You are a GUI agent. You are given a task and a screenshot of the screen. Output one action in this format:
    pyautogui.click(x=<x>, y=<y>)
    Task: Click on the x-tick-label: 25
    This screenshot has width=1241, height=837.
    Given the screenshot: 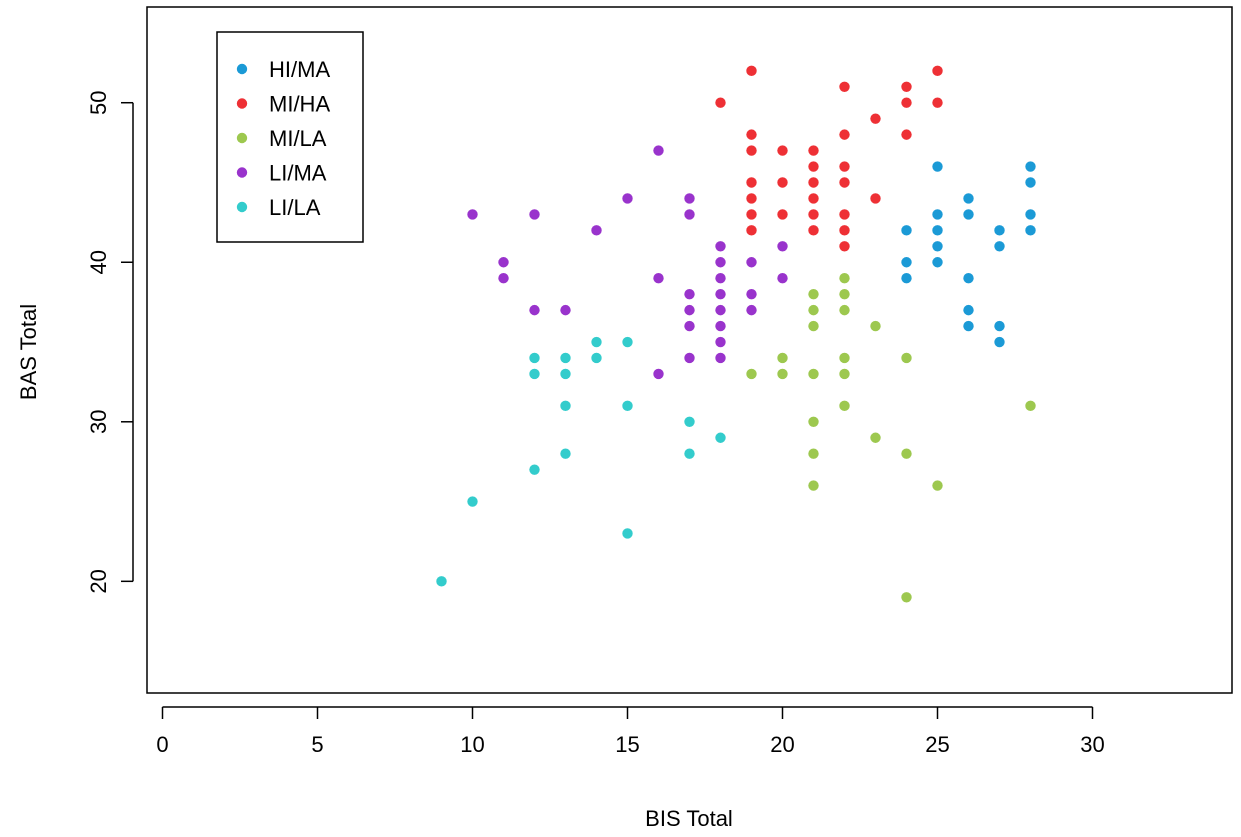 What is the action you would take?
    pyautogui.click(x=937, y=744)
    